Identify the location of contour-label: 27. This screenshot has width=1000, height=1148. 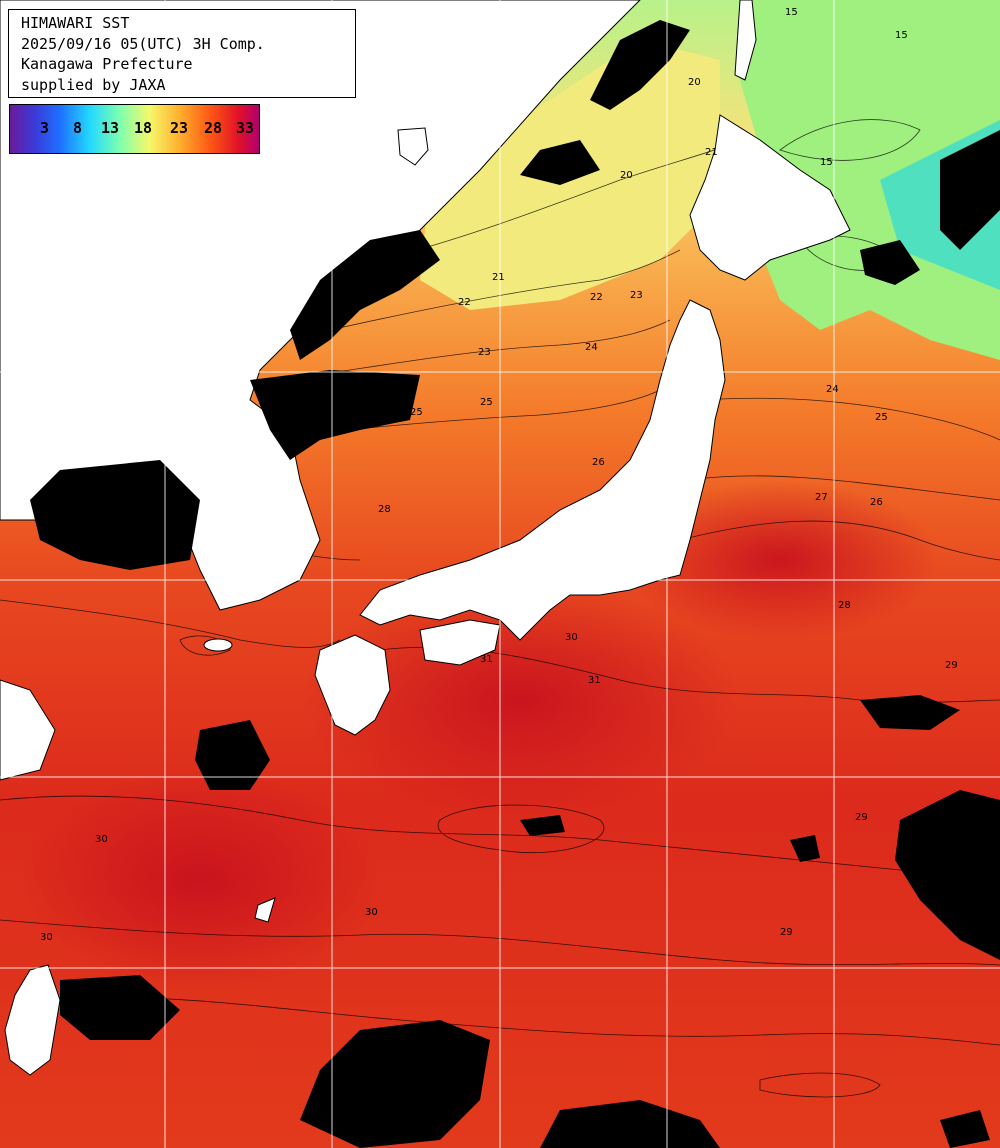
(821, 497).